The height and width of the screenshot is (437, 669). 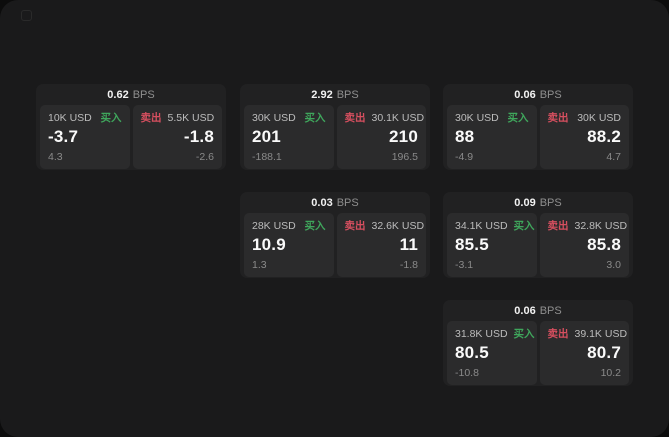 I want to click on buy-price: -3.7, so click(x=63, y=136).